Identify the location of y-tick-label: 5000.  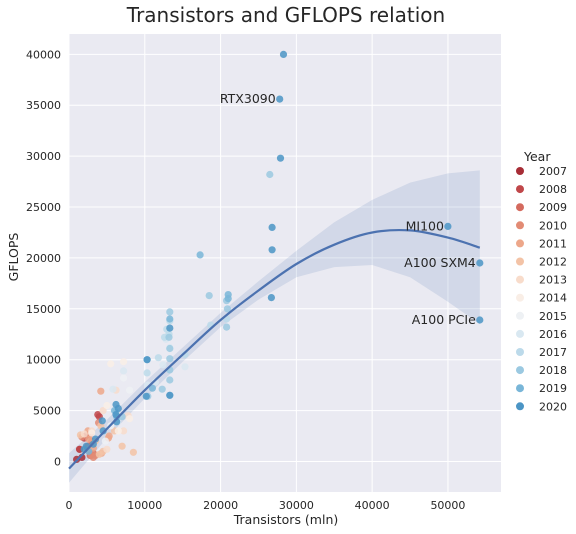
(47, 411).